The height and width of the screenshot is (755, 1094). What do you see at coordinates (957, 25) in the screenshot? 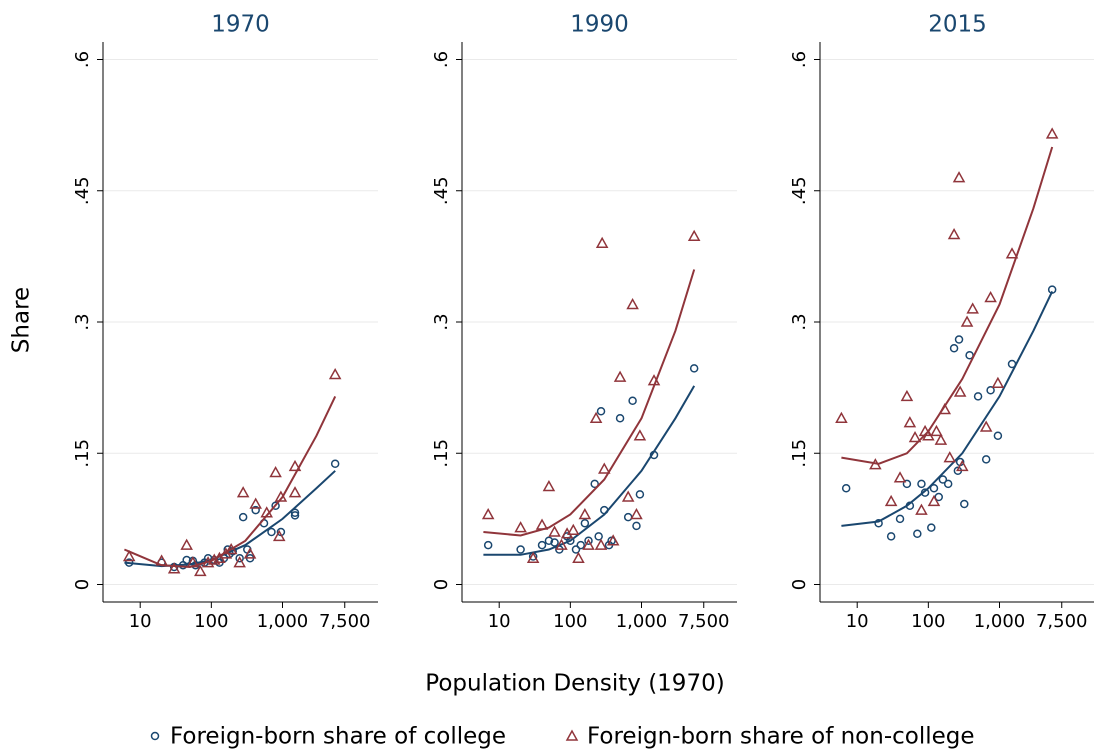
I see `panel-title: 2015` at bounding box center [957, 25].